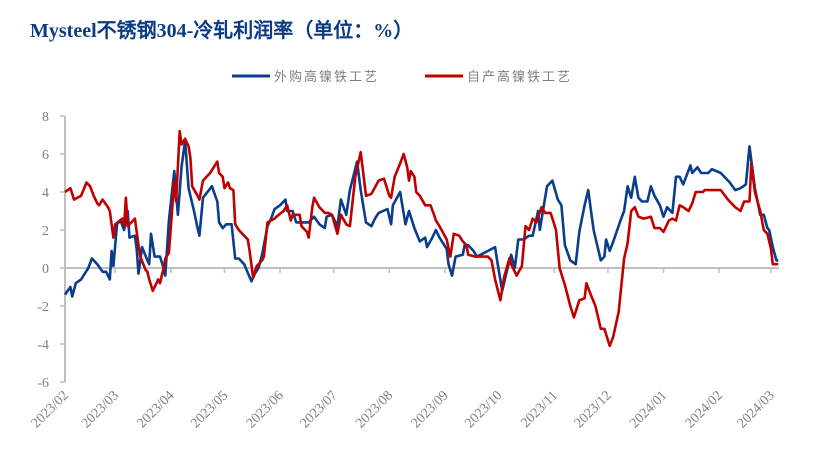 The height and width of the screenshot is (465, 815). What do you see at coordinates (483, 409) in the screenshot?
I see `x-tick-label: 2023/10` at bounding box center [483, 409].